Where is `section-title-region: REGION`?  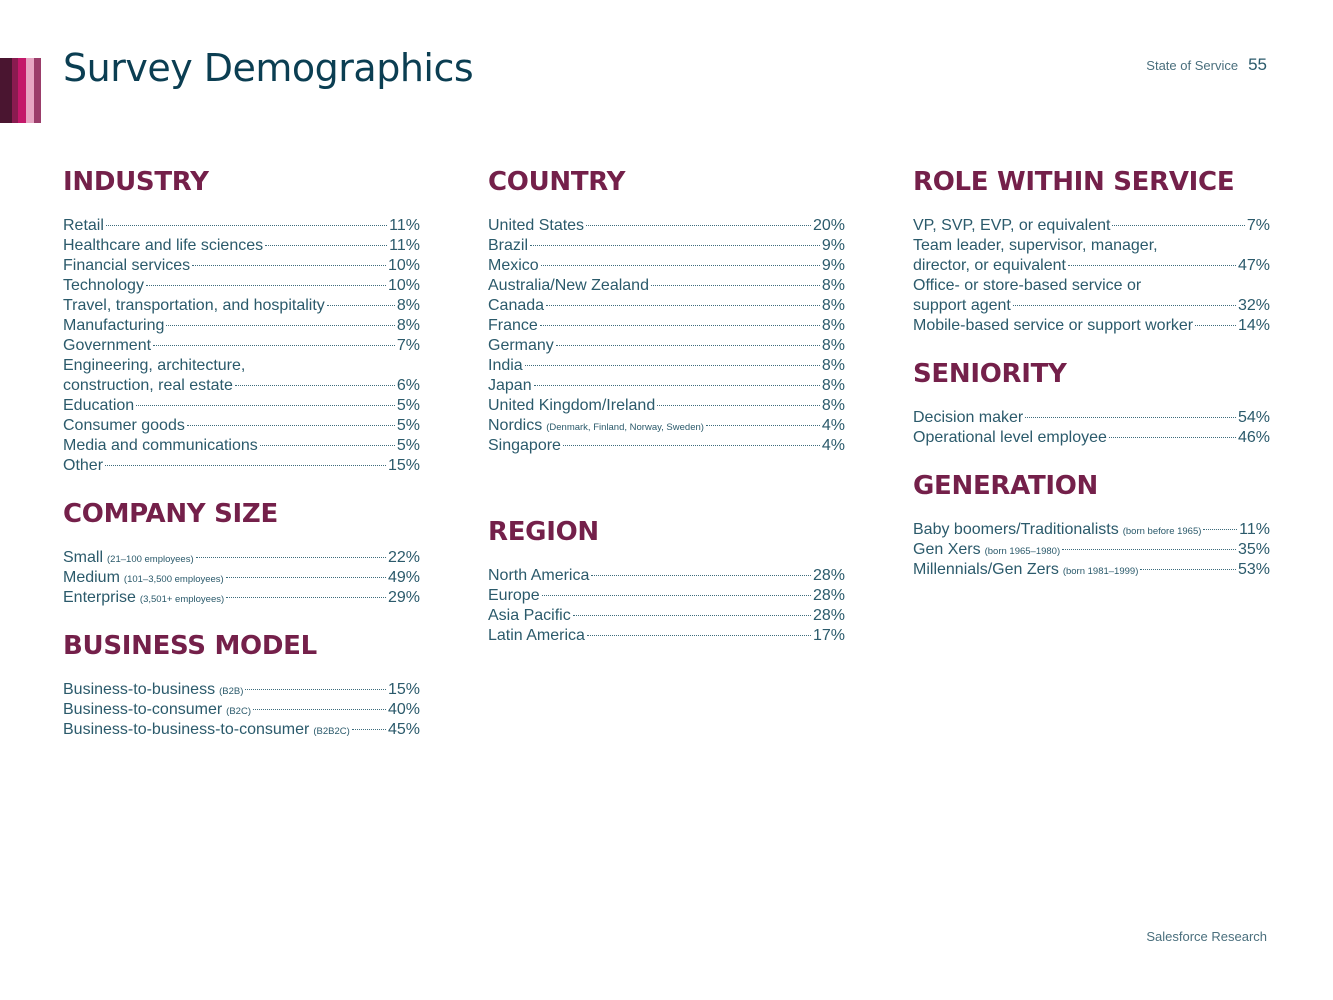
section-title-region: REGION is located at coordinates (543, 532).